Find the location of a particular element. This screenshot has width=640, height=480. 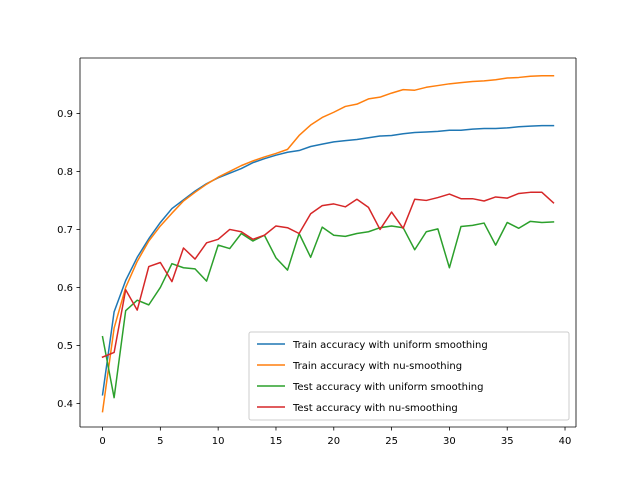

x-tick-label: 40 is located at coordinates (565, 441).